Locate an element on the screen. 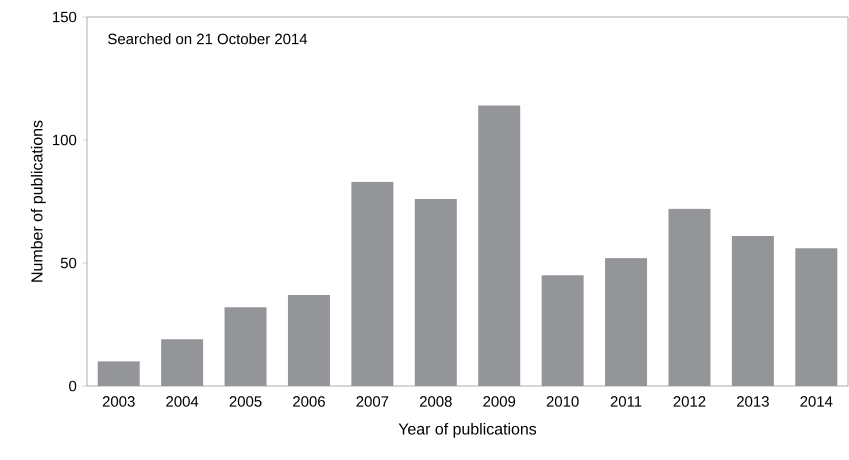 Image resolution: width=849 pixels, height=460 pixels. y-tick-label: 50 is located at coordinates (68, 263).